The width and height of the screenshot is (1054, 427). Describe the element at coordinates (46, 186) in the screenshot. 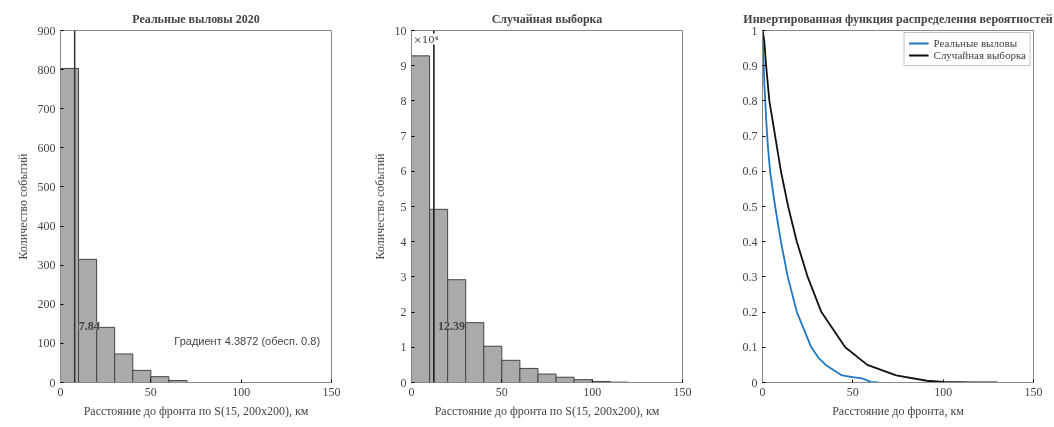

I see `y-tick-label: 500` at that location.